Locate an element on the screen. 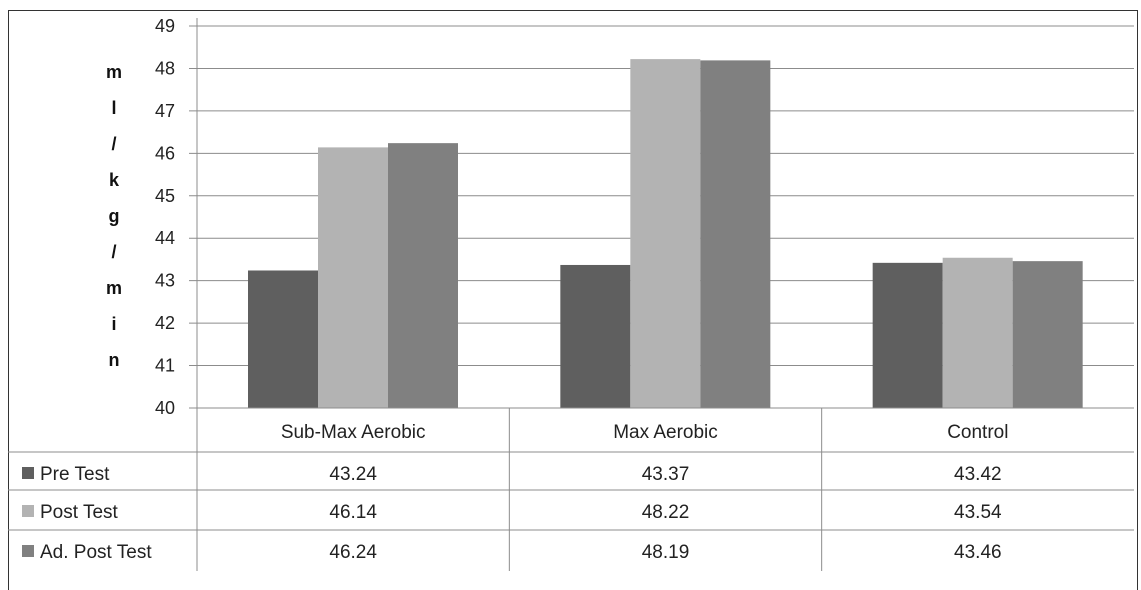 This screenshot has width=1141, height=590. y-axis-label-char: i is located at coordinates (113, 324).